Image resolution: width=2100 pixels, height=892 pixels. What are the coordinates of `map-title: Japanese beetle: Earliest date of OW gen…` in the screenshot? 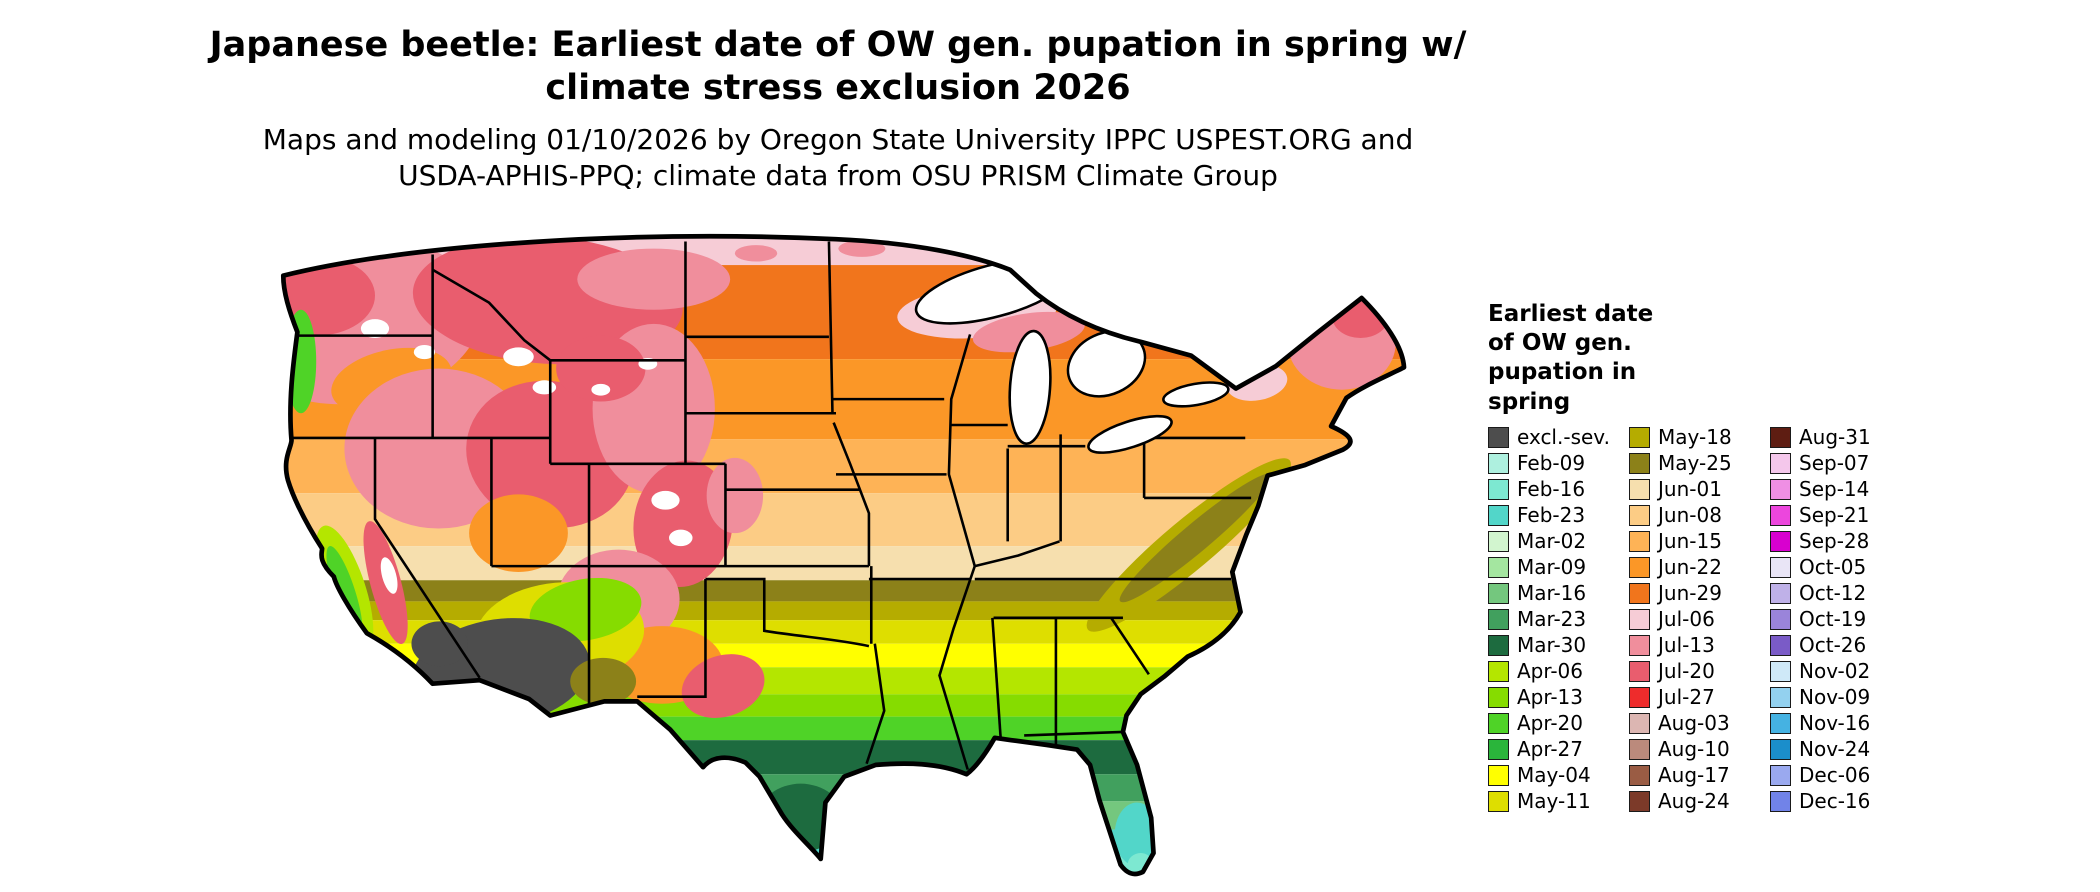 It's located at (838, 66).